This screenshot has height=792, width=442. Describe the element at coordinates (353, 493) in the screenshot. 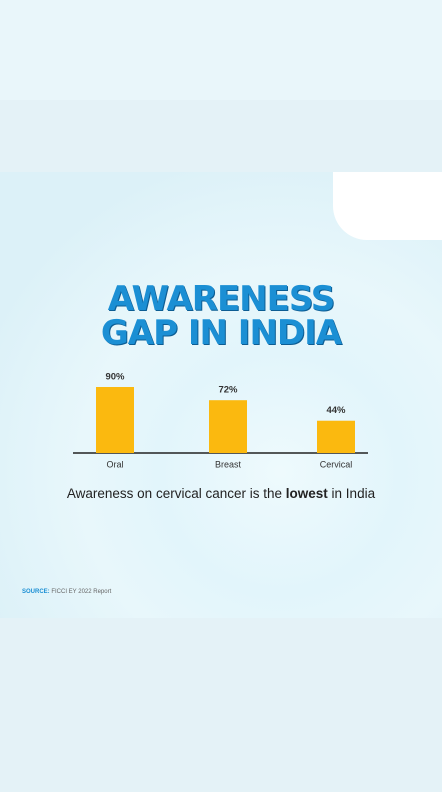

I see `caption-text: in India` at that location.